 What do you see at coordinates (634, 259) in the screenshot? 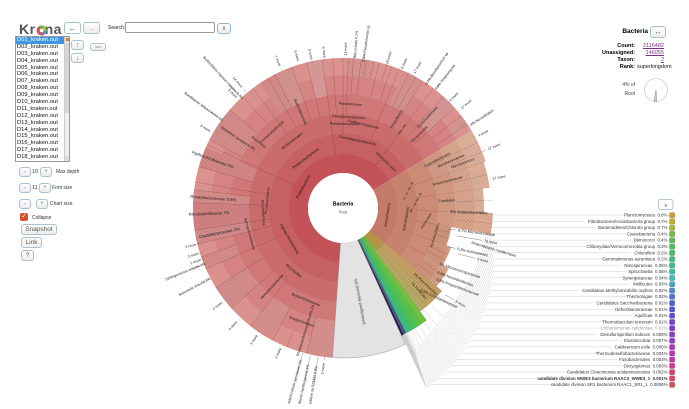
I see `svg-text: Gemmatimonas aurantiaca 0.2%` at bounding box center [634, 259].